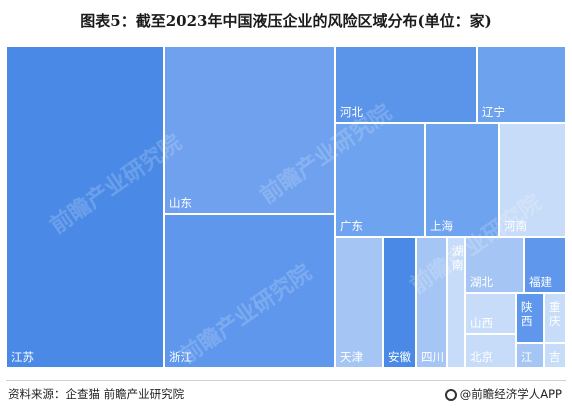 The image size is (572, 415). Describe the element at coordinates (490, 313) in the screenshot. I see `treemap-cell-山西` at that location.